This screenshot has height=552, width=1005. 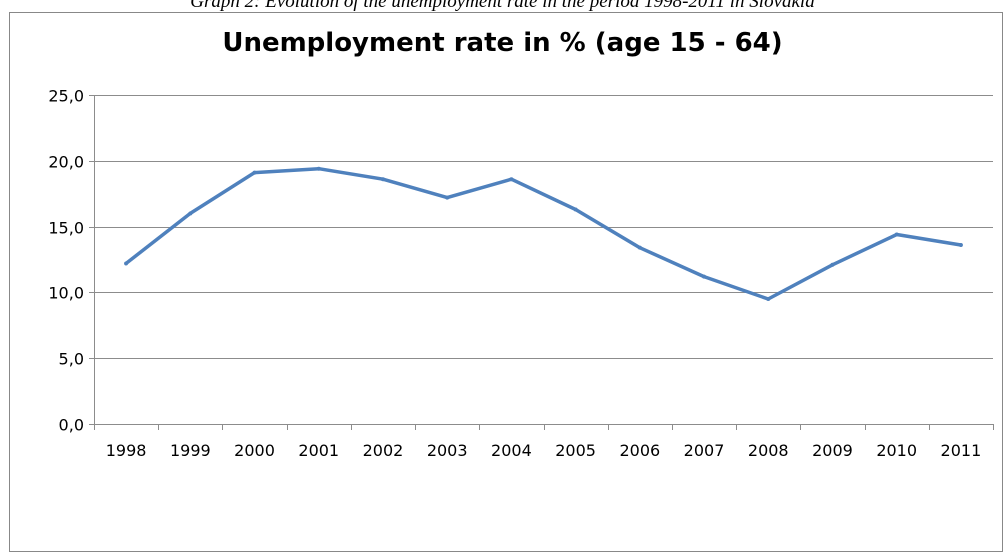 What do you see at coordinates (66, 162) in the screenshot?
I see `y-tick-label: 20,0` at bounding box center [66, 162].